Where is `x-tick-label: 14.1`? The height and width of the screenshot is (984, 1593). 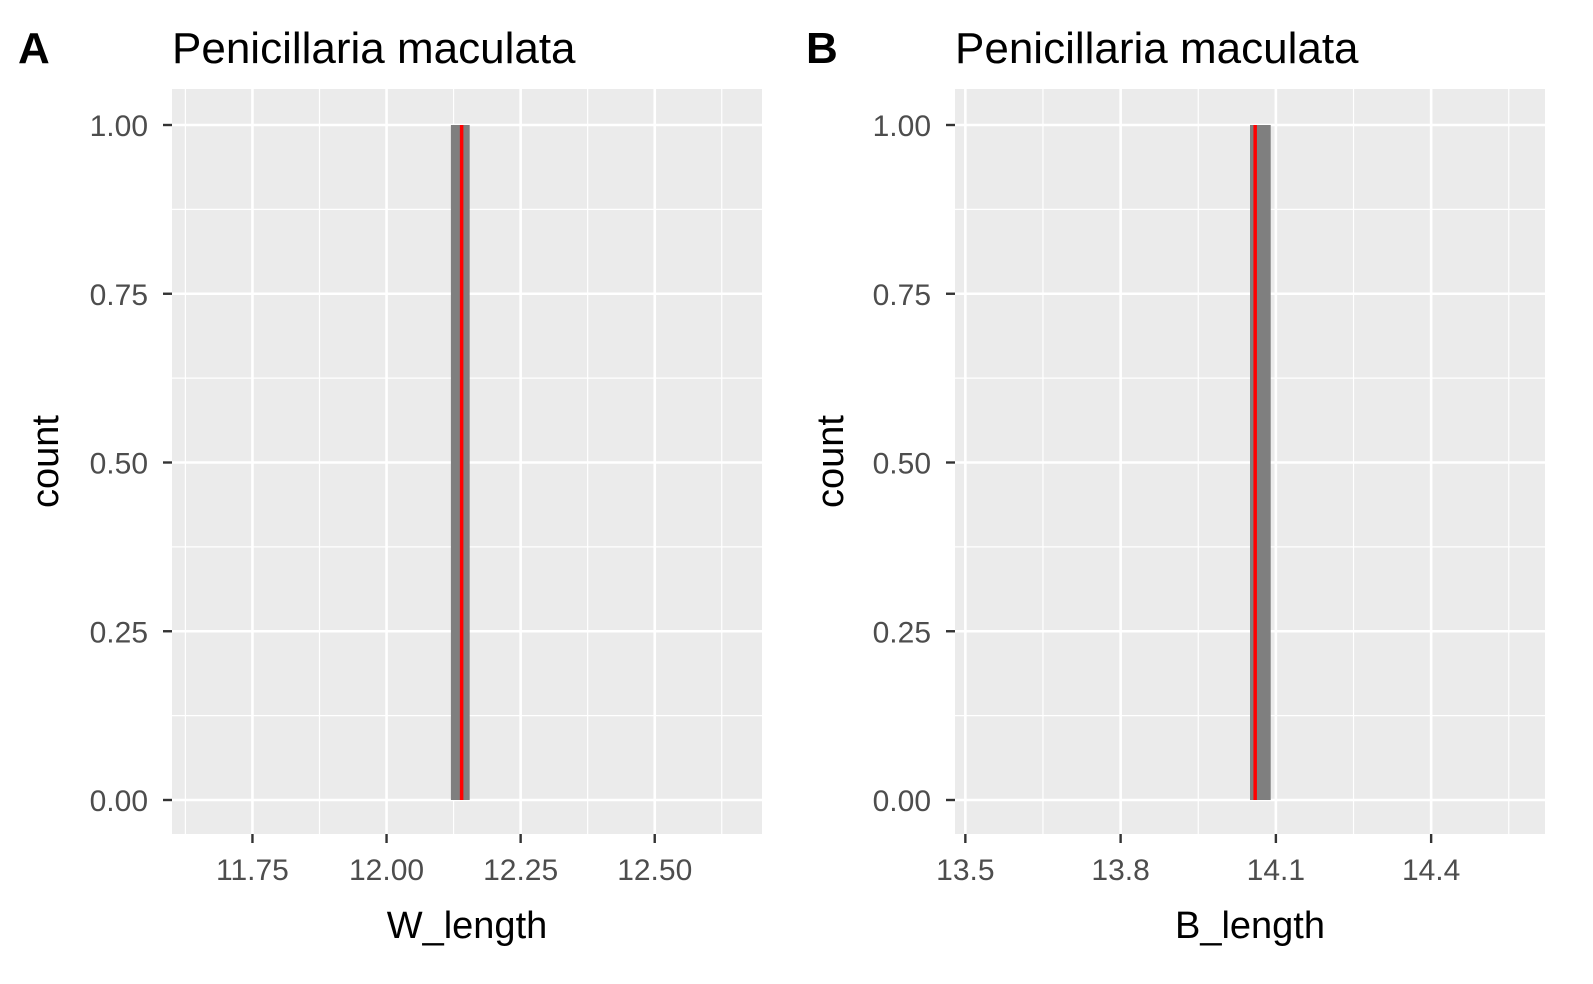
x-tick-label: 14.1 is located at coordinates (1276, 870).